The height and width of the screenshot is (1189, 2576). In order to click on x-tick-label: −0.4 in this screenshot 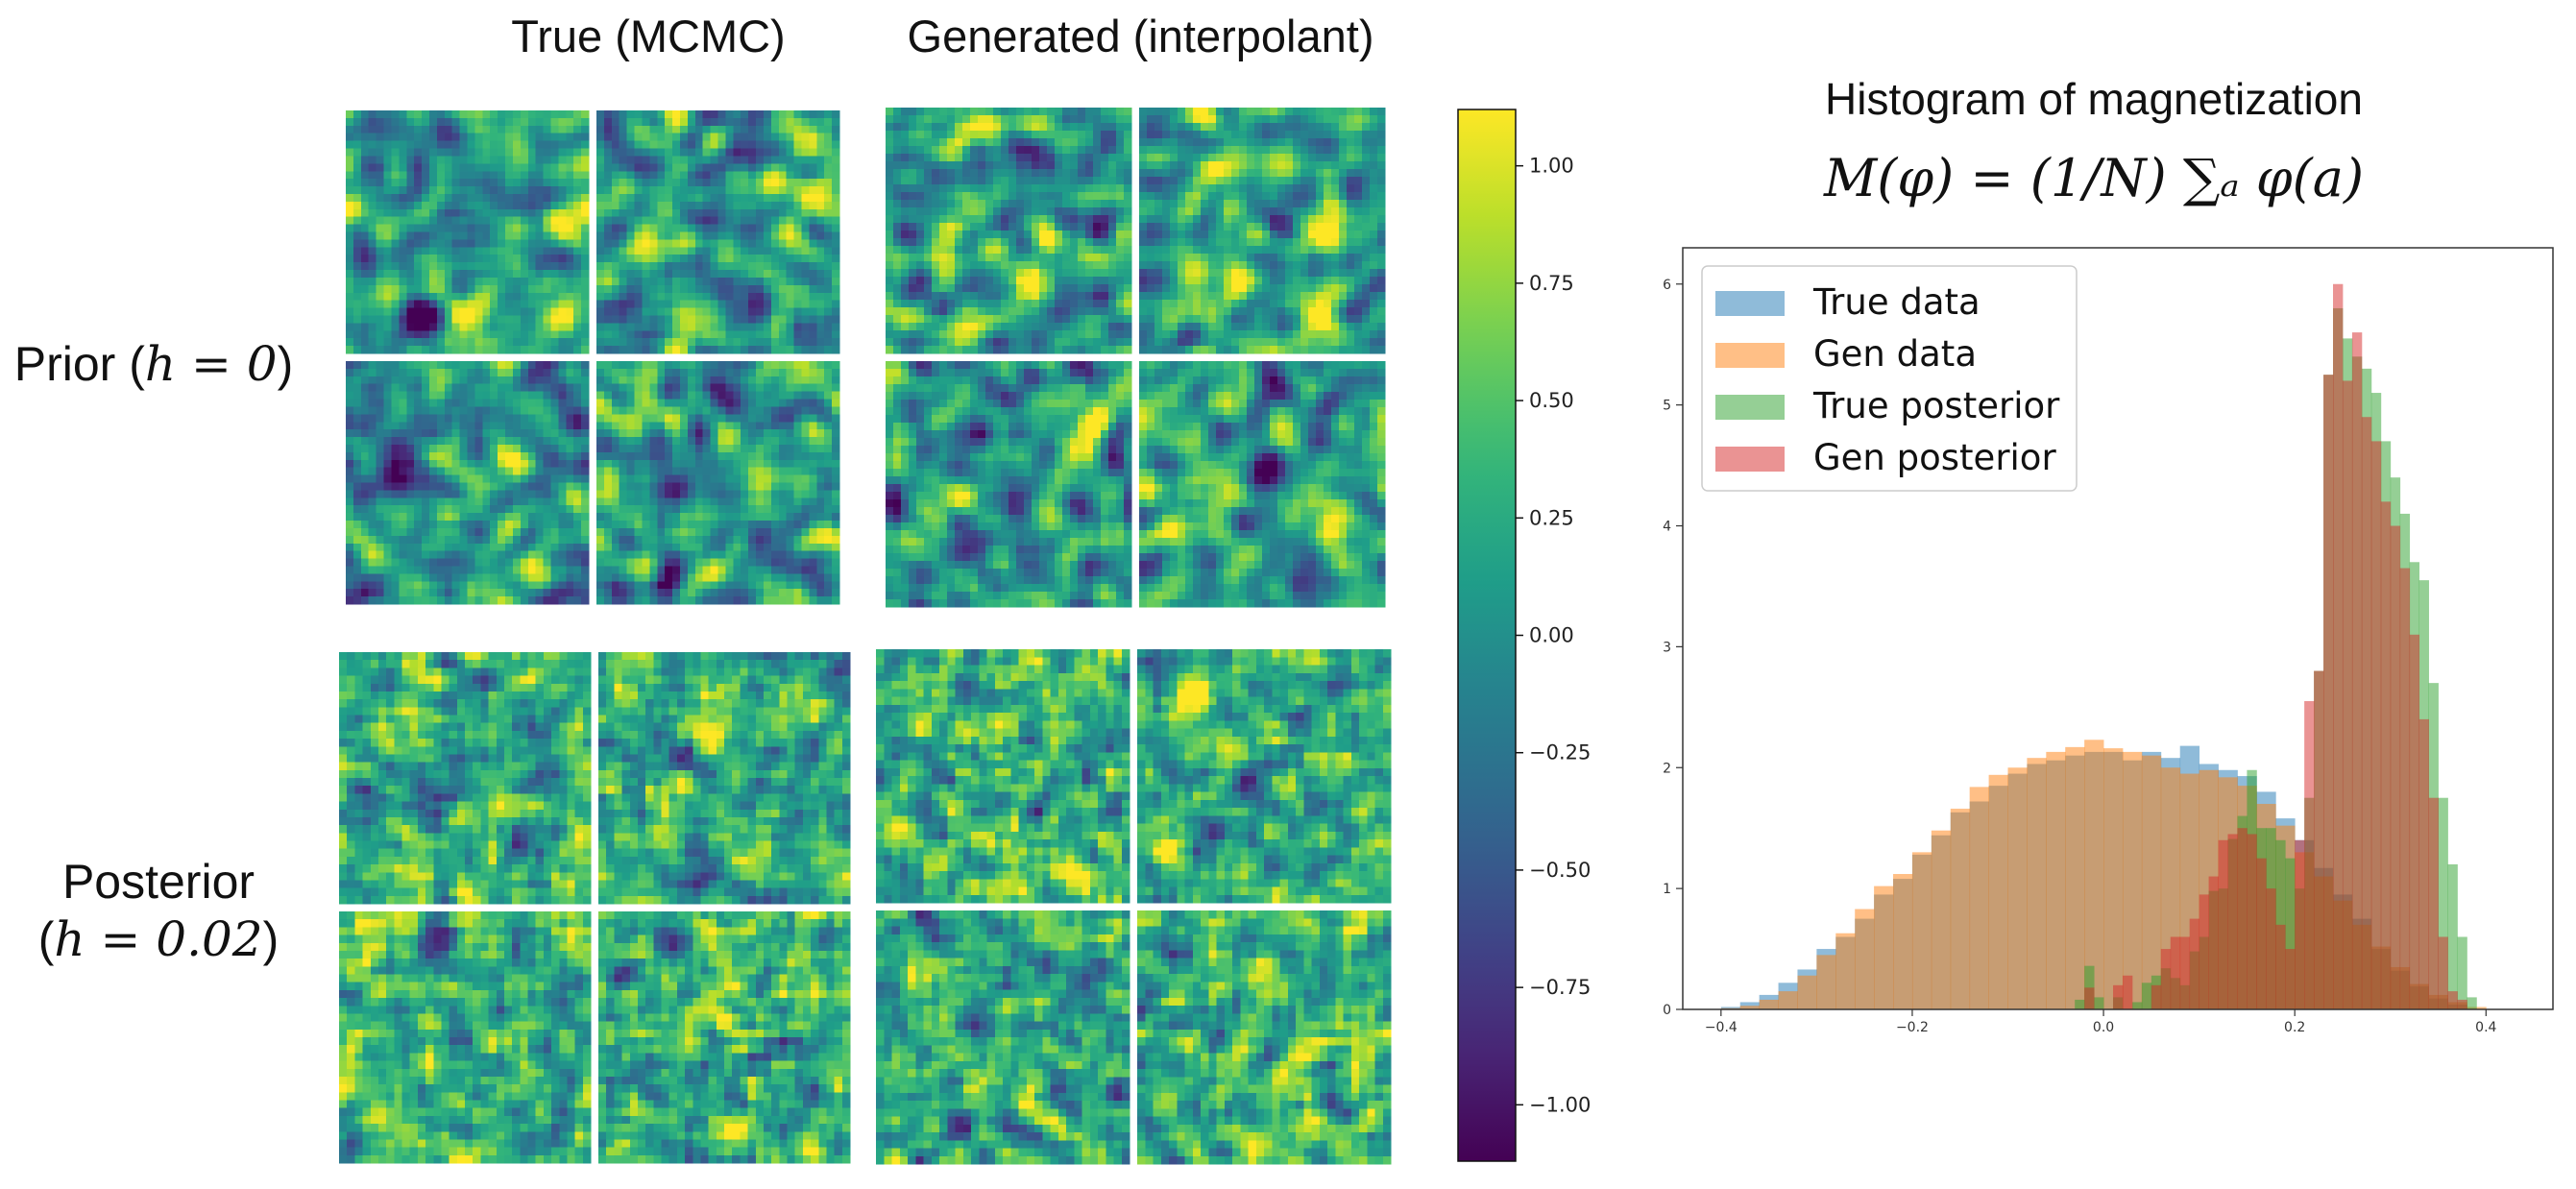, I will do `click(1721, 1027)`.